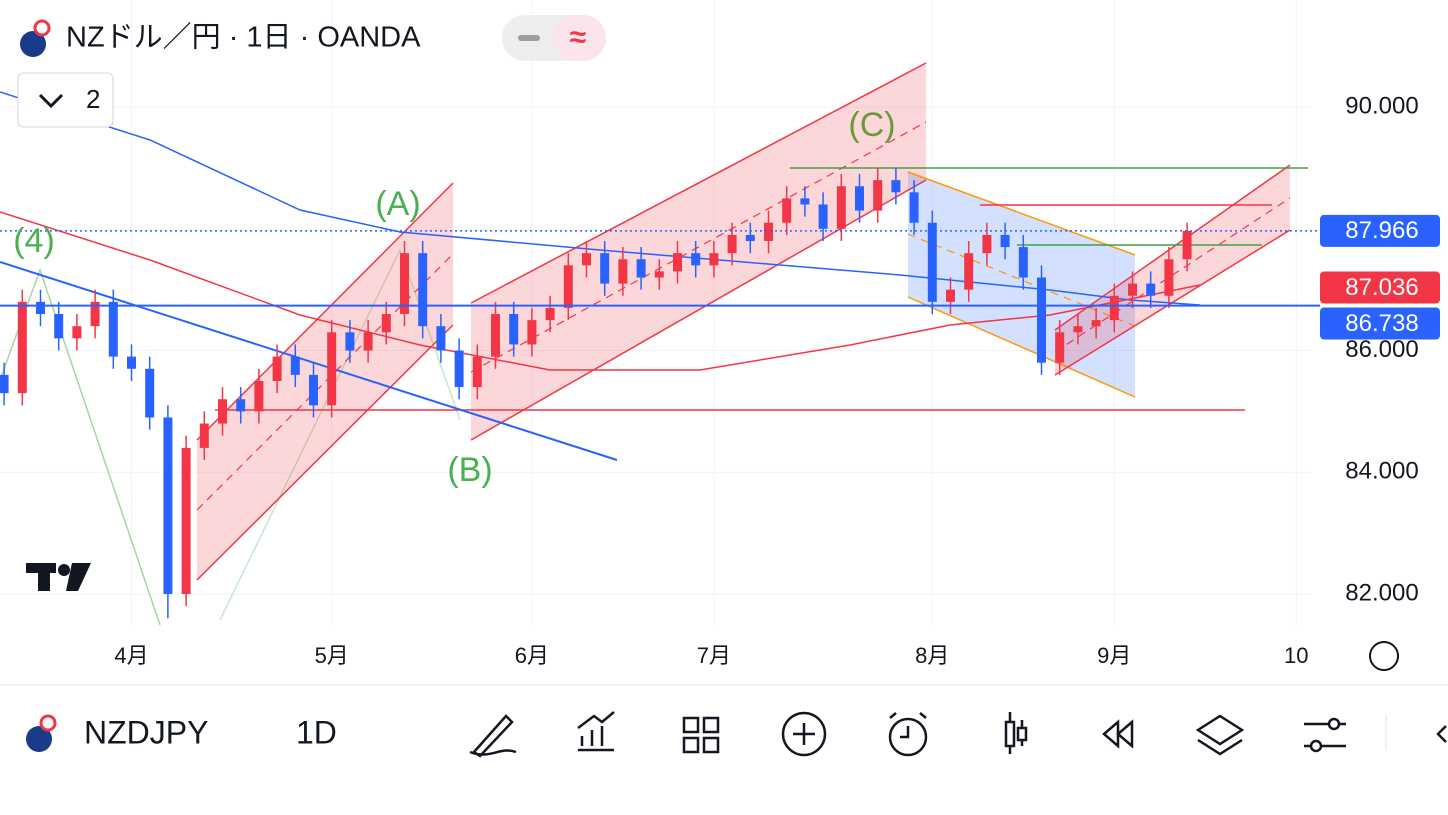 The width and height of the screenshot is (1448, 815). Describe the element at coordinates (316, 732) in the screenshot. I see `interval-button: 1D` at that location.